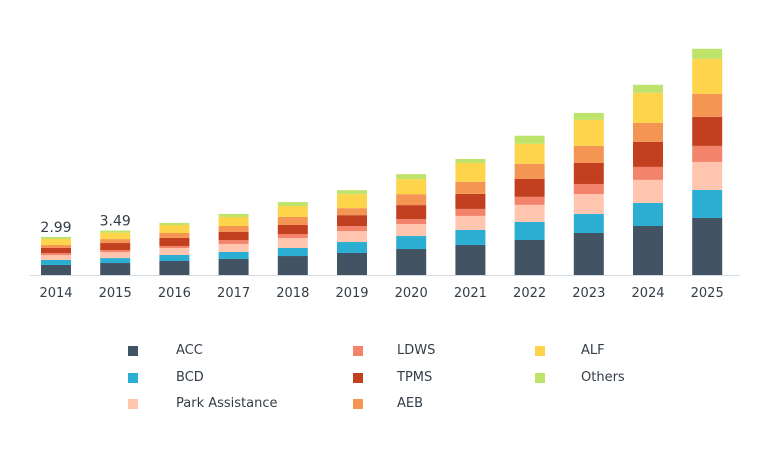 This screenshot has height=450, width=770. I want to click on bar-2020-ldws, so click(411, 222).